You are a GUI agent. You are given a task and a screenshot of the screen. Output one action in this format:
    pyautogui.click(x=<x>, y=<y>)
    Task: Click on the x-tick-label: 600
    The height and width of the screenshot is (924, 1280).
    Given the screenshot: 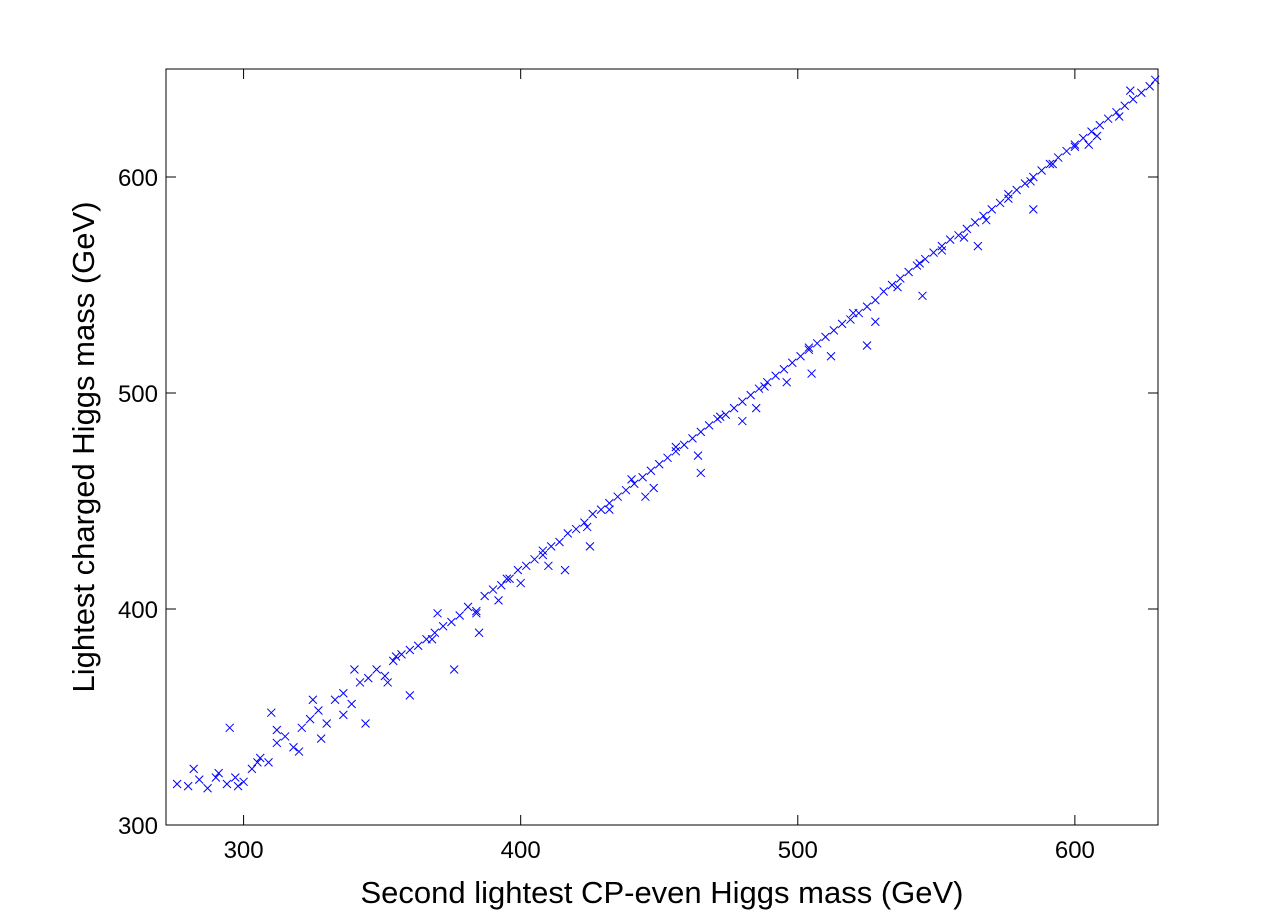 What is the action you would take?
    pyautogui.click(x=1075, y=850)
    